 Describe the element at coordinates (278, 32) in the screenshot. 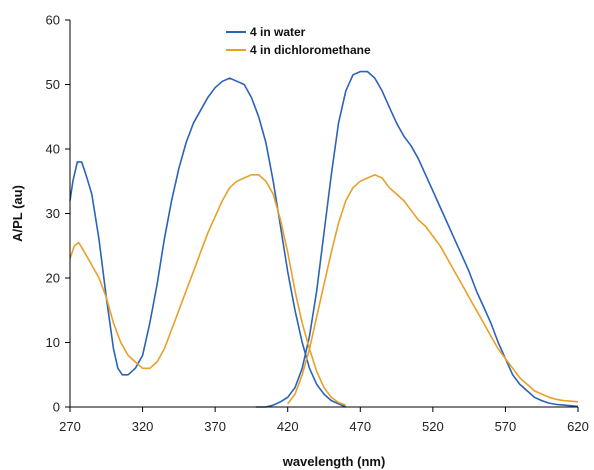

I see `legend-label: 4 in water` at that location.